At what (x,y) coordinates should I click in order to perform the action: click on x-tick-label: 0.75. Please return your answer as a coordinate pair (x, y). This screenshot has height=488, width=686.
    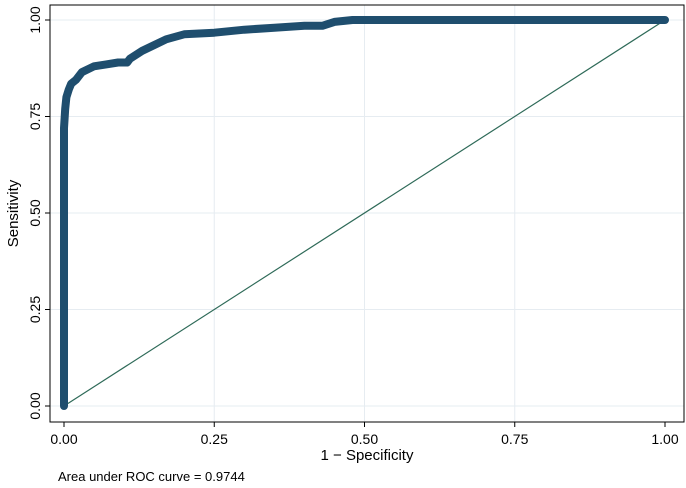
    Looking at the image, I should click on (514, 439).